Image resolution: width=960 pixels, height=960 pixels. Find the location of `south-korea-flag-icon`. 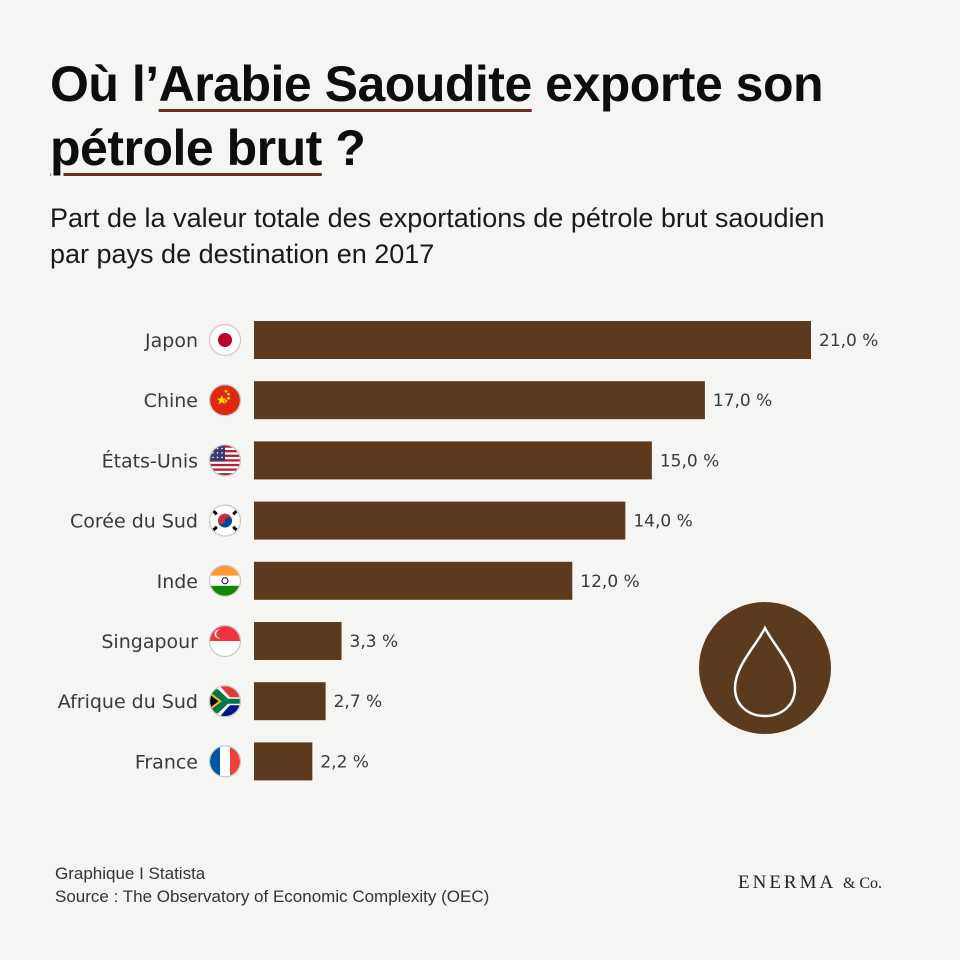

south-korea-flag-icon is located at coordinates (225, 520).